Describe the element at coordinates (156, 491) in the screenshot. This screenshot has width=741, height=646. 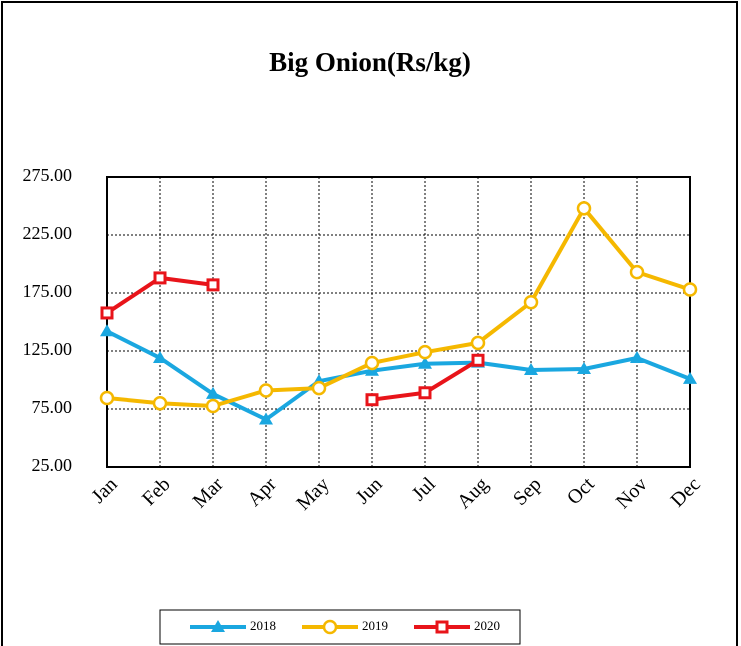
I see `x-tick-label: Feb` at that location.